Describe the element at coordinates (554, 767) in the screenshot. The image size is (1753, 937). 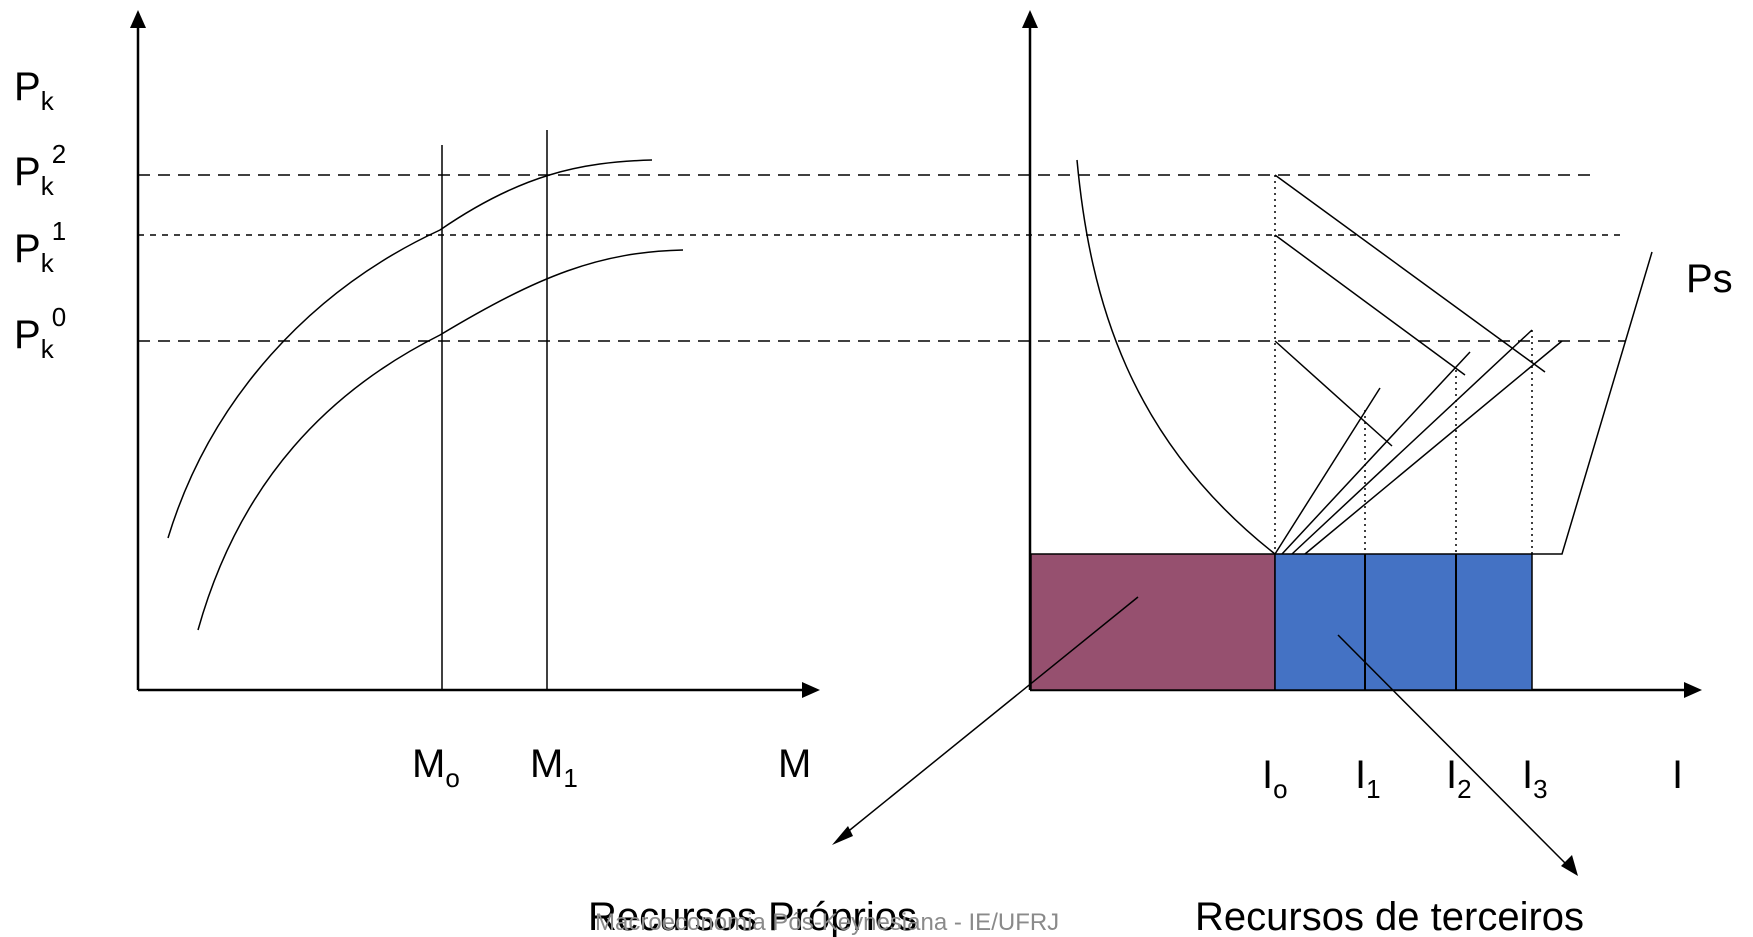
I see `m1-label: M1` at that location.